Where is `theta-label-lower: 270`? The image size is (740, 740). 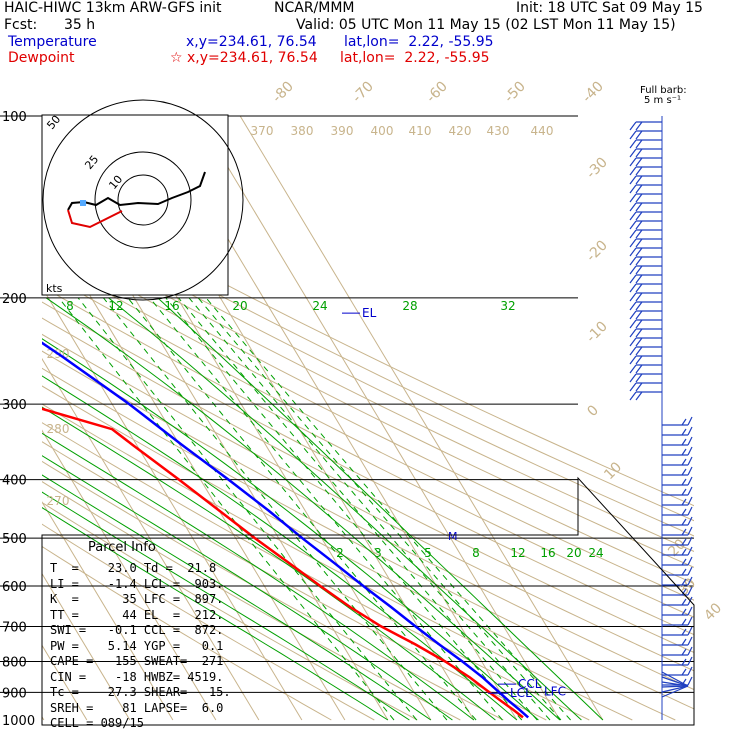 theta-label-lower: 270 is located at coordinates (58, 501).